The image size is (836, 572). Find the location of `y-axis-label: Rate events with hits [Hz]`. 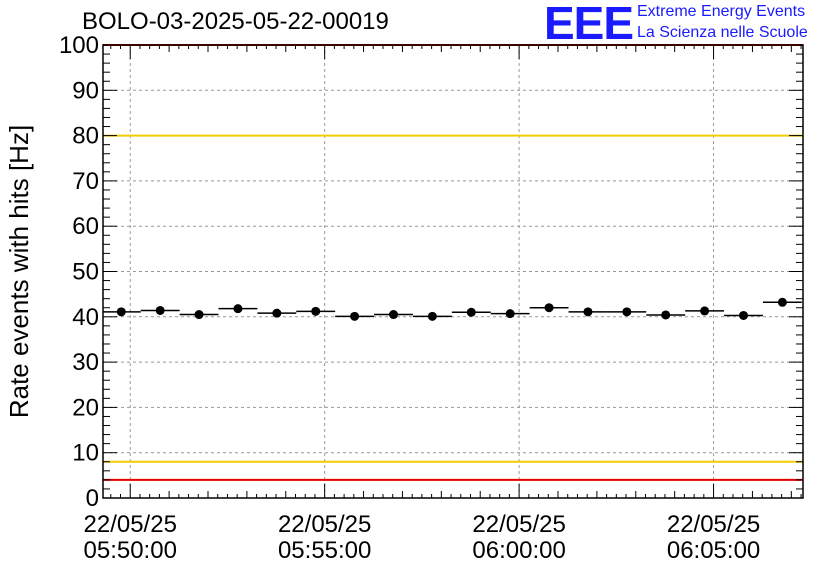

y-axis-label: Rate events with hits [Hz] is located at coordinates (19, 271).